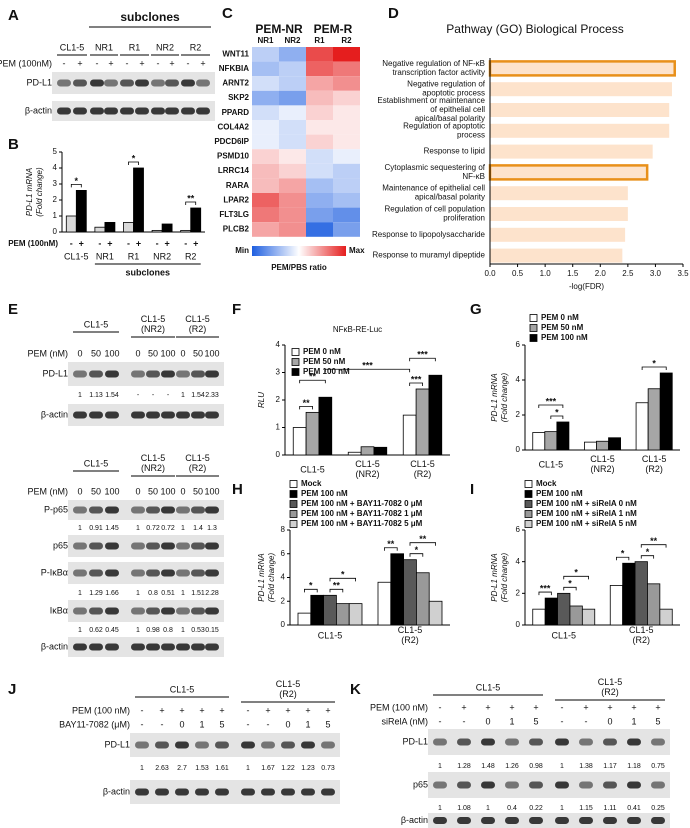  What do you see at coordinates (634, 766) in the screenshot?
I see `quantification: 1.18` at bounding box center [634, 766].